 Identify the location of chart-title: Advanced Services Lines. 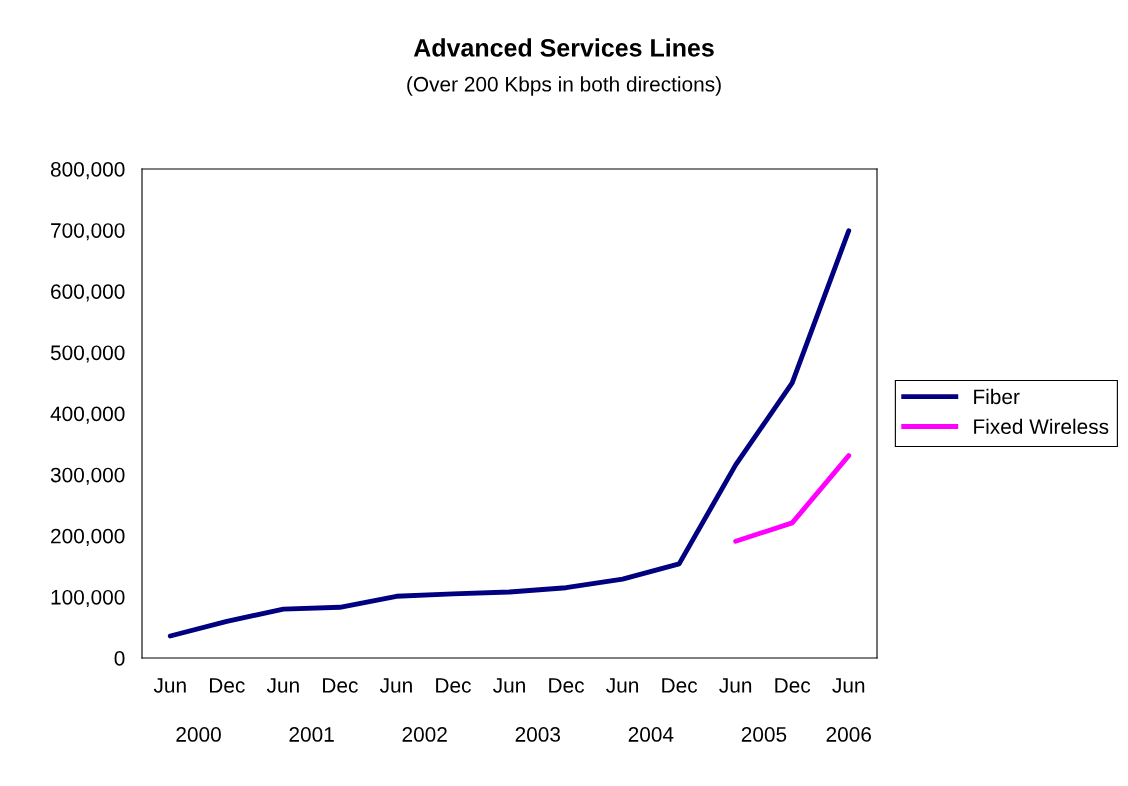
(563, 47).